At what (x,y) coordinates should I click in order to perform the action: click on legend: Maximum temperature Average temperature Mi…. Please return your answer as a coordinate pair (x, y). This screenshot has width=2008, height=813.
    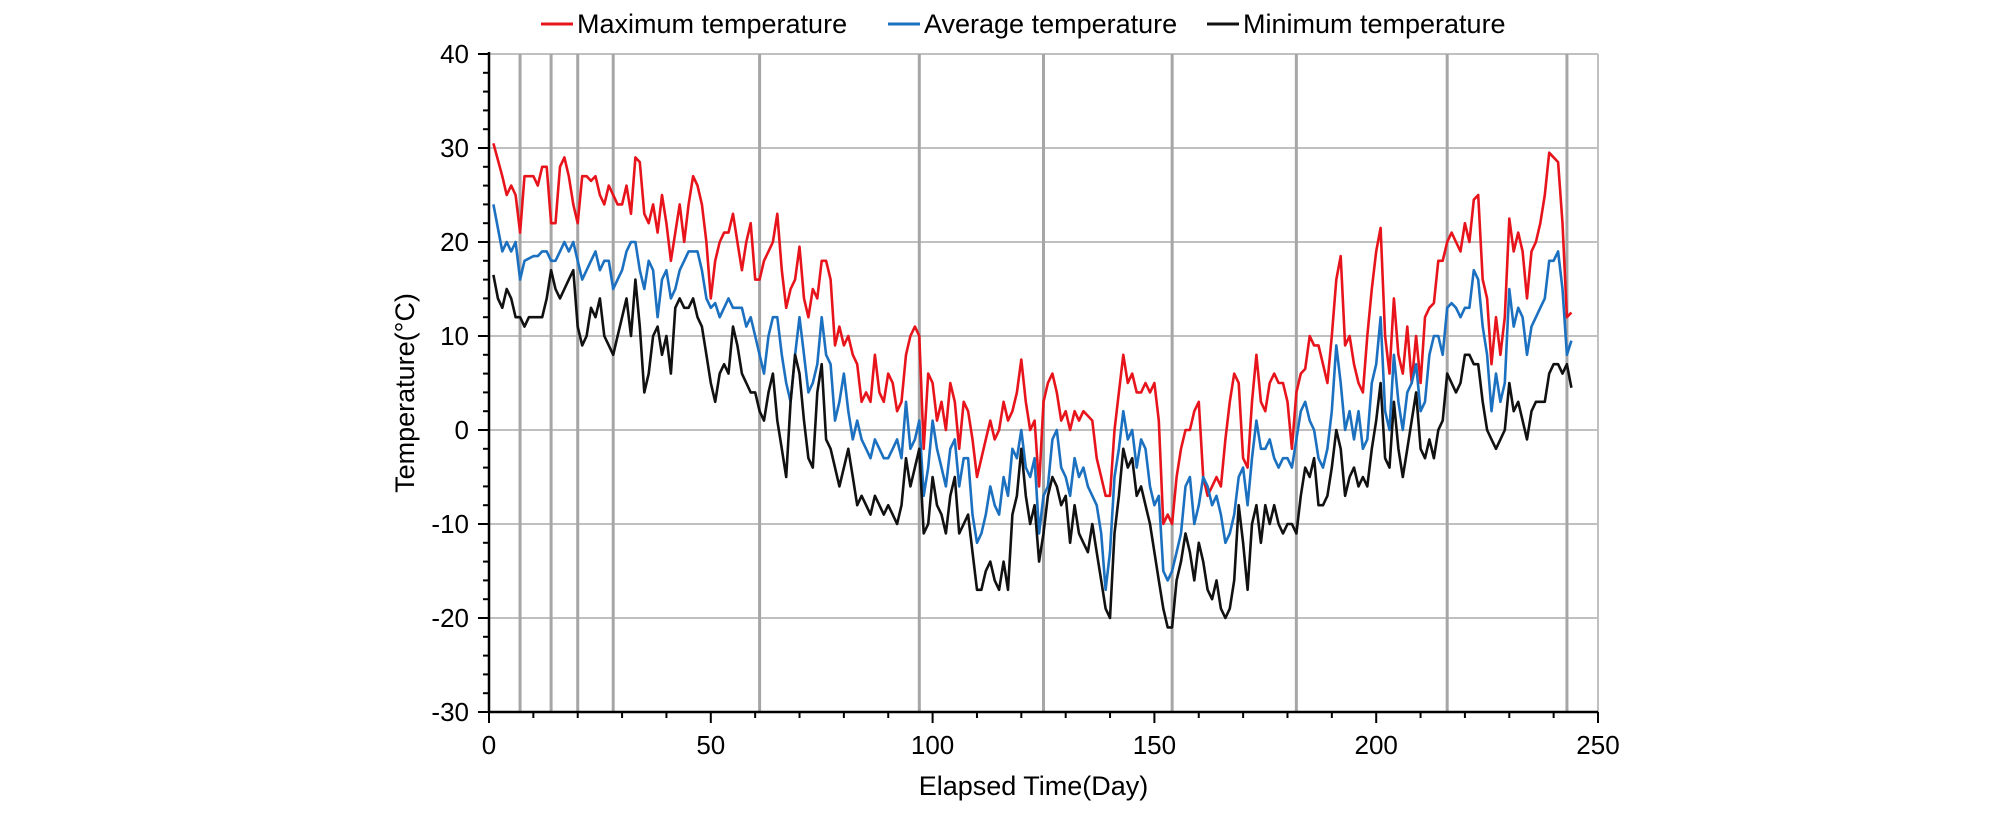
    Looking at the image, I should click on (1023, 24).